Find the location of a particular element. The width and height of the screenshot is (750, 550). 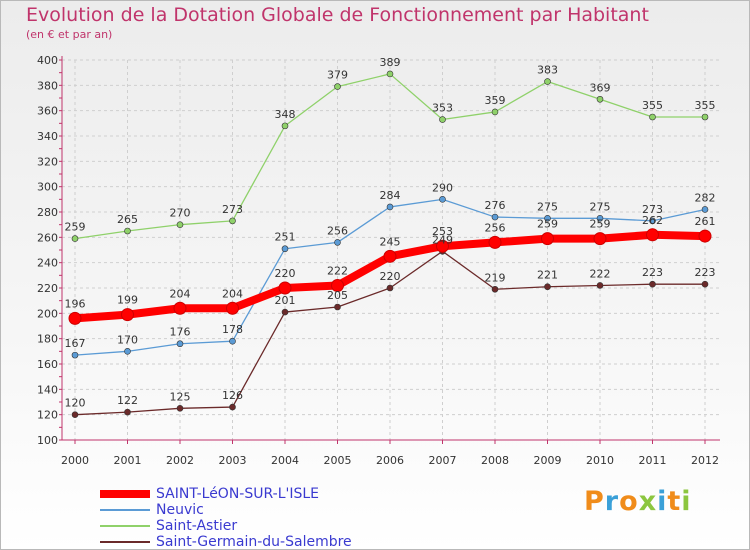

x-tick-label: 2008 is located at coordinates (495, 460).